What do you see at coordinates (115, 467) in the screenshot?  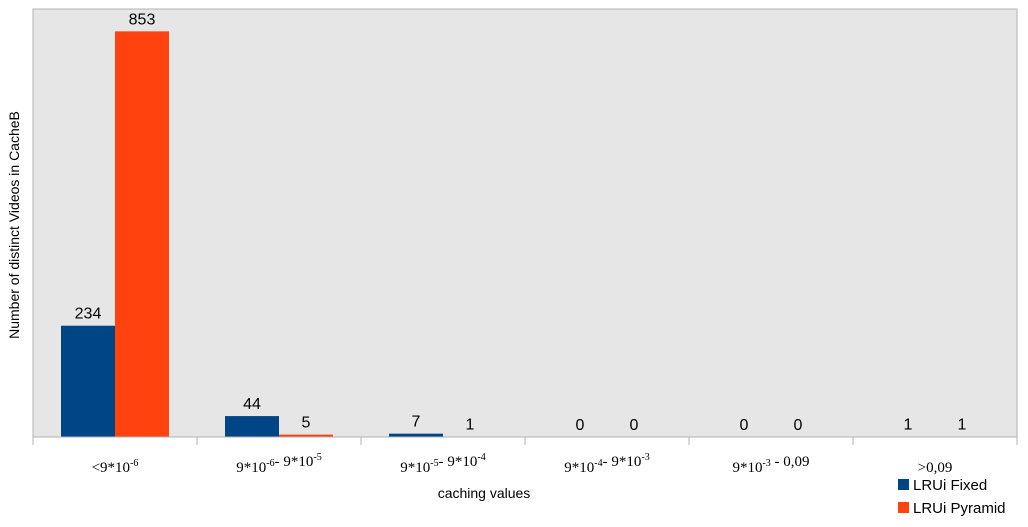 I see `x-tick-label: <9*10-6` at bounding box center [115, 467].